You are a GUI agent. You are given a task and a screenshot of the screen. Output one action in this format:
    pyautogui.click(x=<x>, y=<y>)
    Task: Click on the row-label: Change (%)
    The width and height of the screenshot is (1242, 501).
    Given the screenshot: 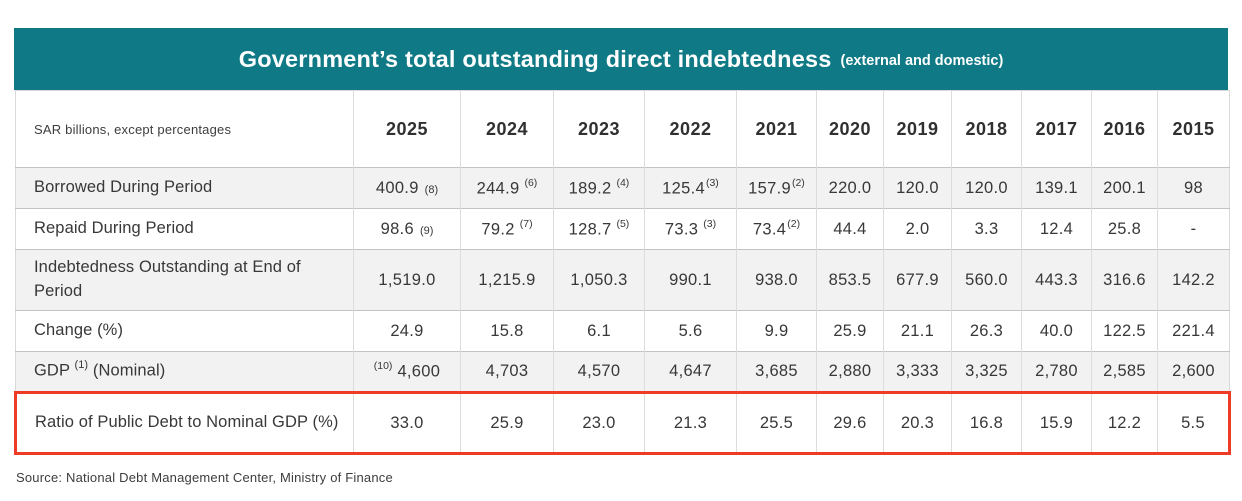 What is the action you would take?
    pyautogui.click(x=184, y=331)
    